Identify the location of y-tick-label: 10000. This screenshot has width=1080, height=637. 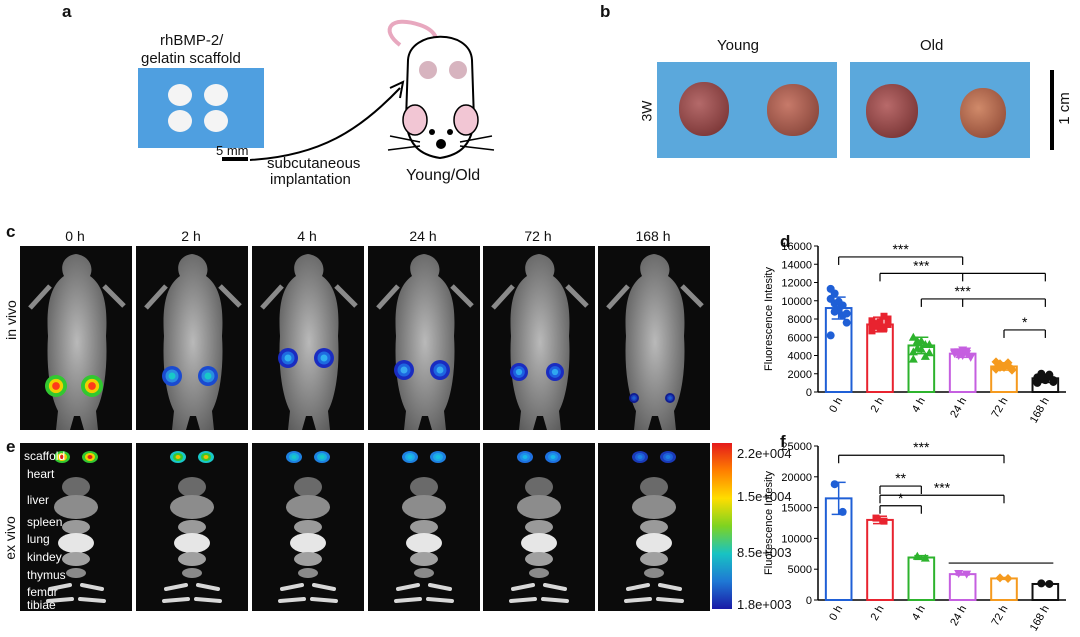
(796, 302).